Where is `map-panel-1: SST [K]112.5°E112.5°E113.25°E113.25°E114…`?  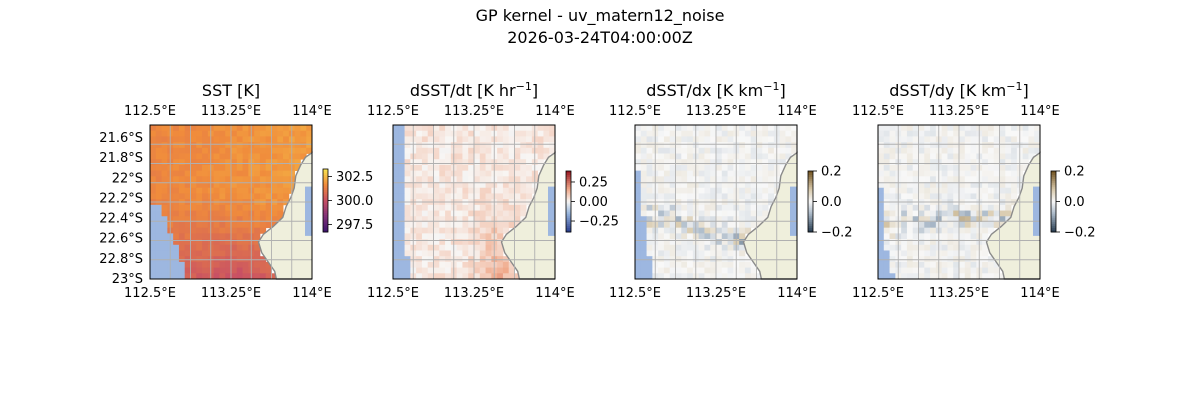
map-panel-1: SST [K]112.5°E112.5°E113.25°E113.25°E114… is located at coordinates (236, 191).